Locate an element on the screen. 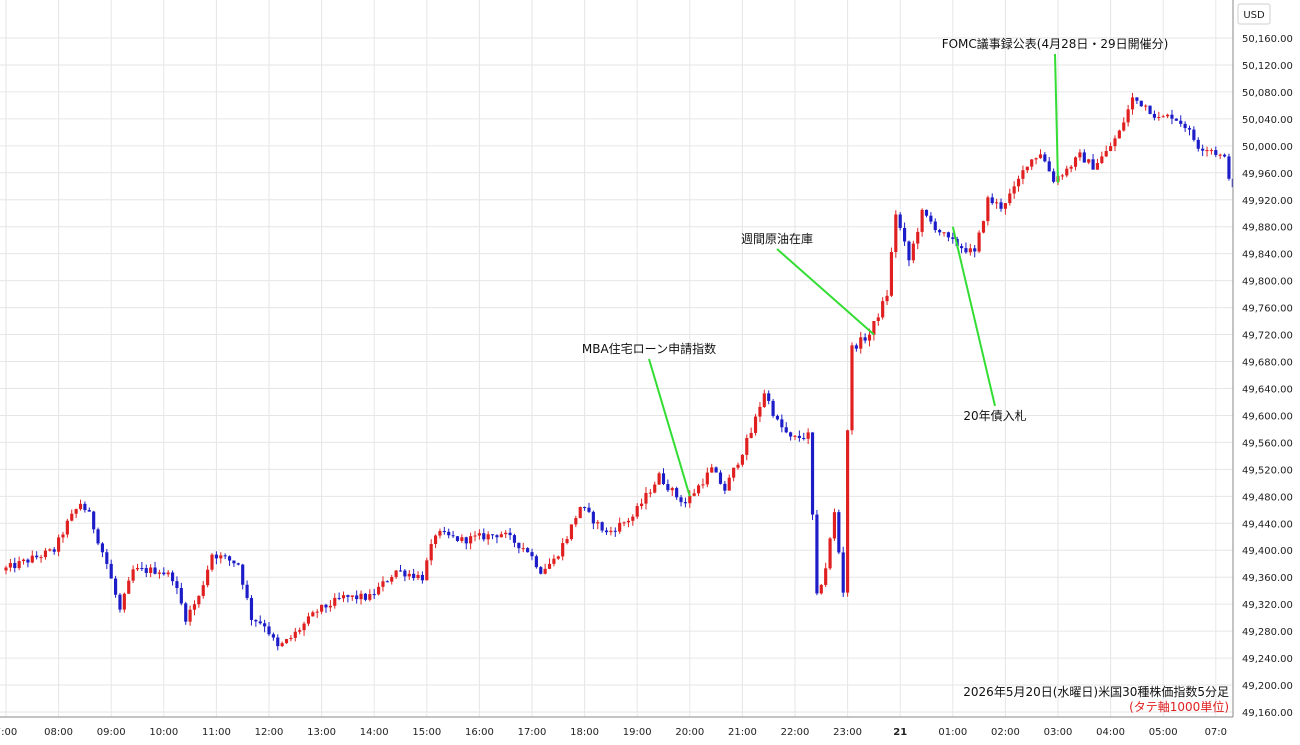 This screenshot has height=745, width=1300. price-axis-panel is located at coordinates (1266, 372).